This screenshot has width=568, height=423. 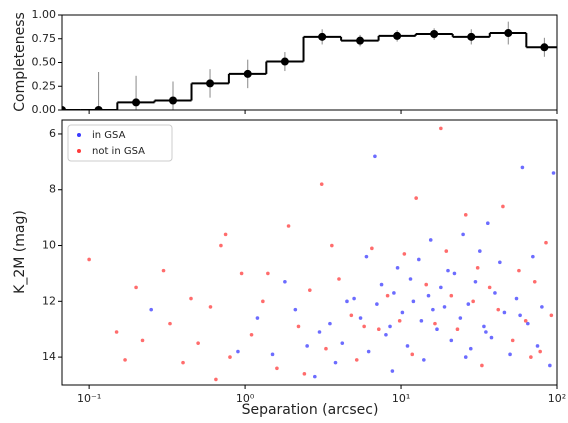 I want to click on y-tick-label: 0.25, so click(x=44, y=85).